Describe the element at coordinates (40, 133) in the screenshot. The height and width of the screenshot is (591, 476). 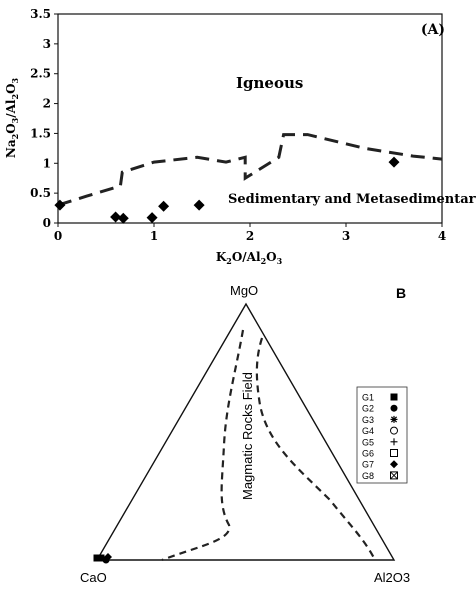
I see `y-tick-label: 1.5` at that location.